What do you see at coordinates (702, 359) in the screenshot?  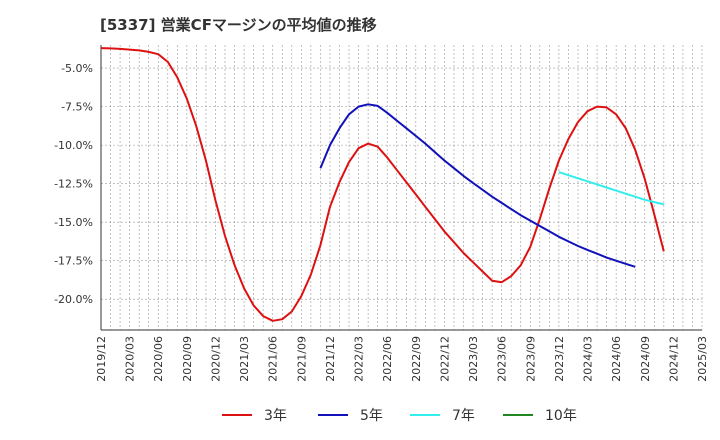 I see `x-tick-label: 2025/03` at bounding box center [702, 359].